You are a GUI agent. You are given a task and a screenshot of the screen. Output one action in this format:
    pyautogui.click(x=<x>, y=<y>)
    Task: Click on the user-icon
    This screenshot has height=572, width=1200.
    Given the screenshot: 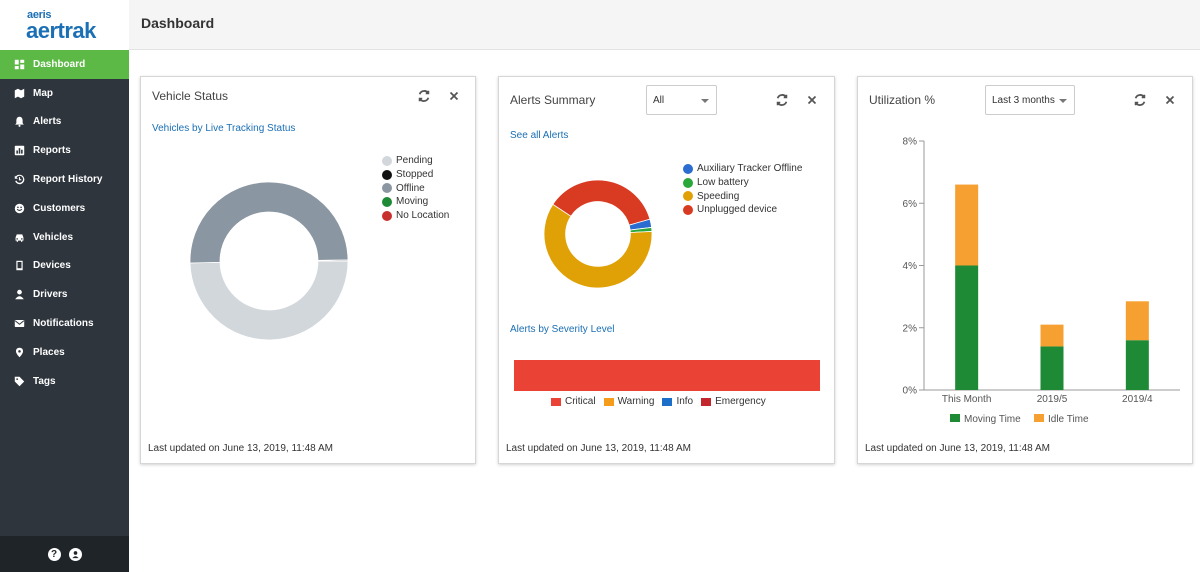 What is the action you would take?
    pyautogui.click(x=19, y=295)
    